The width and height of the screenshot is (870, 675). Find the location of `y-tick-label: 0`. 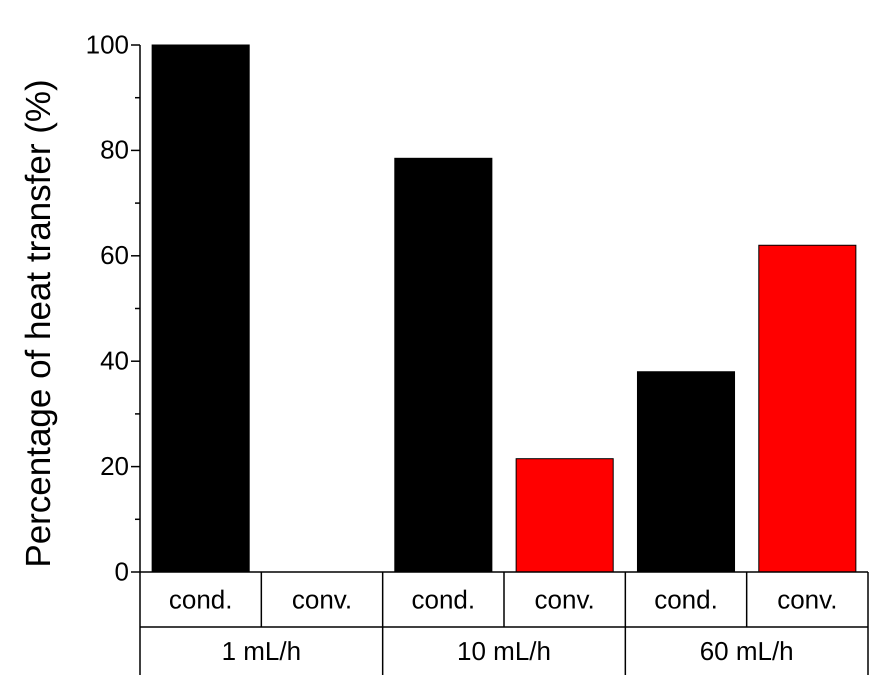

y-tick-label: 0 is located at coordinates (121, 571).